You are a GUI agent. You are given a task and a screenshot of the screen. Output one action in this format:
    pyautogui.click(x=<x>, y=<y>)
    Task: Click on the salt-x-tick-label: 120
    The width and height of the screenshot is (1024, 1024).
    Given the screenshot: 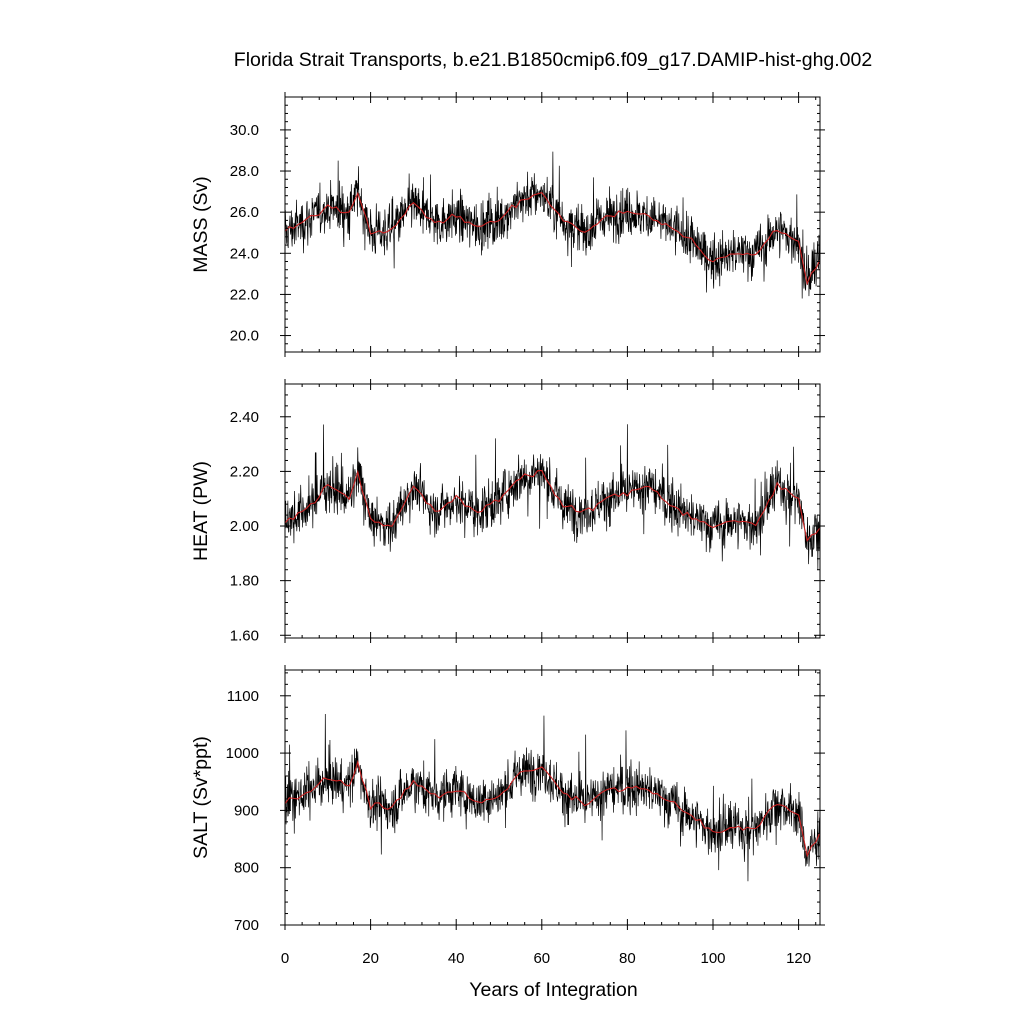 What is the action you would take?
    pyautogui.click(x=798, y=958)
    